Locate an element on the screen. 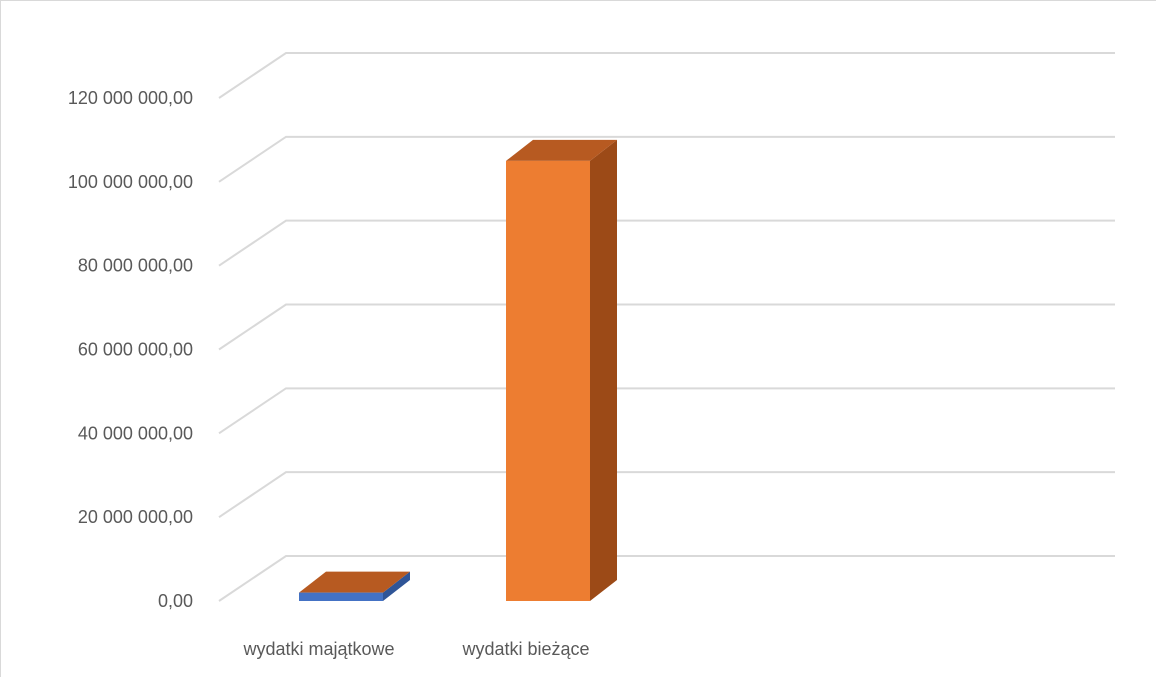 This screenshot has height=678, width=1156. y-tick-label: 20 000 000,00 is located at coordinates (135, 517).